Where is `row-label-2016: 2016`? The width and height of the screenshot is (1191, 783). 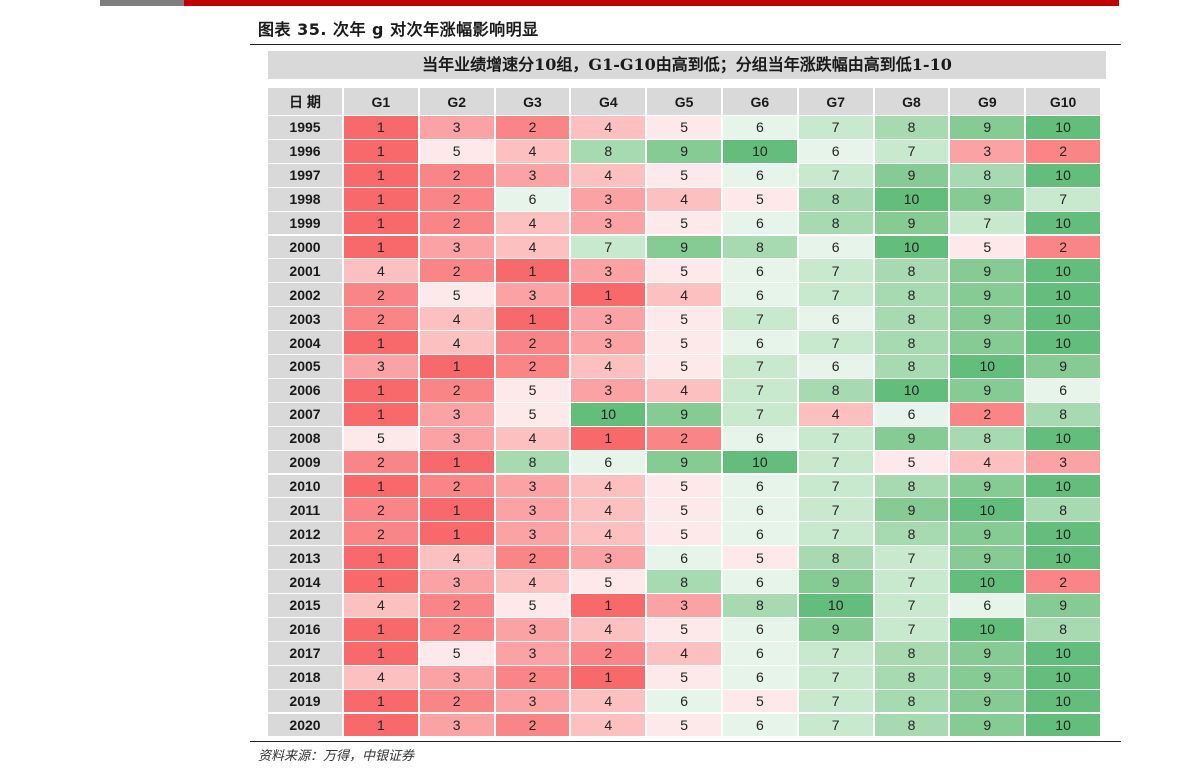 row-label-2016: 2016 is located at coordinates (306, 629).